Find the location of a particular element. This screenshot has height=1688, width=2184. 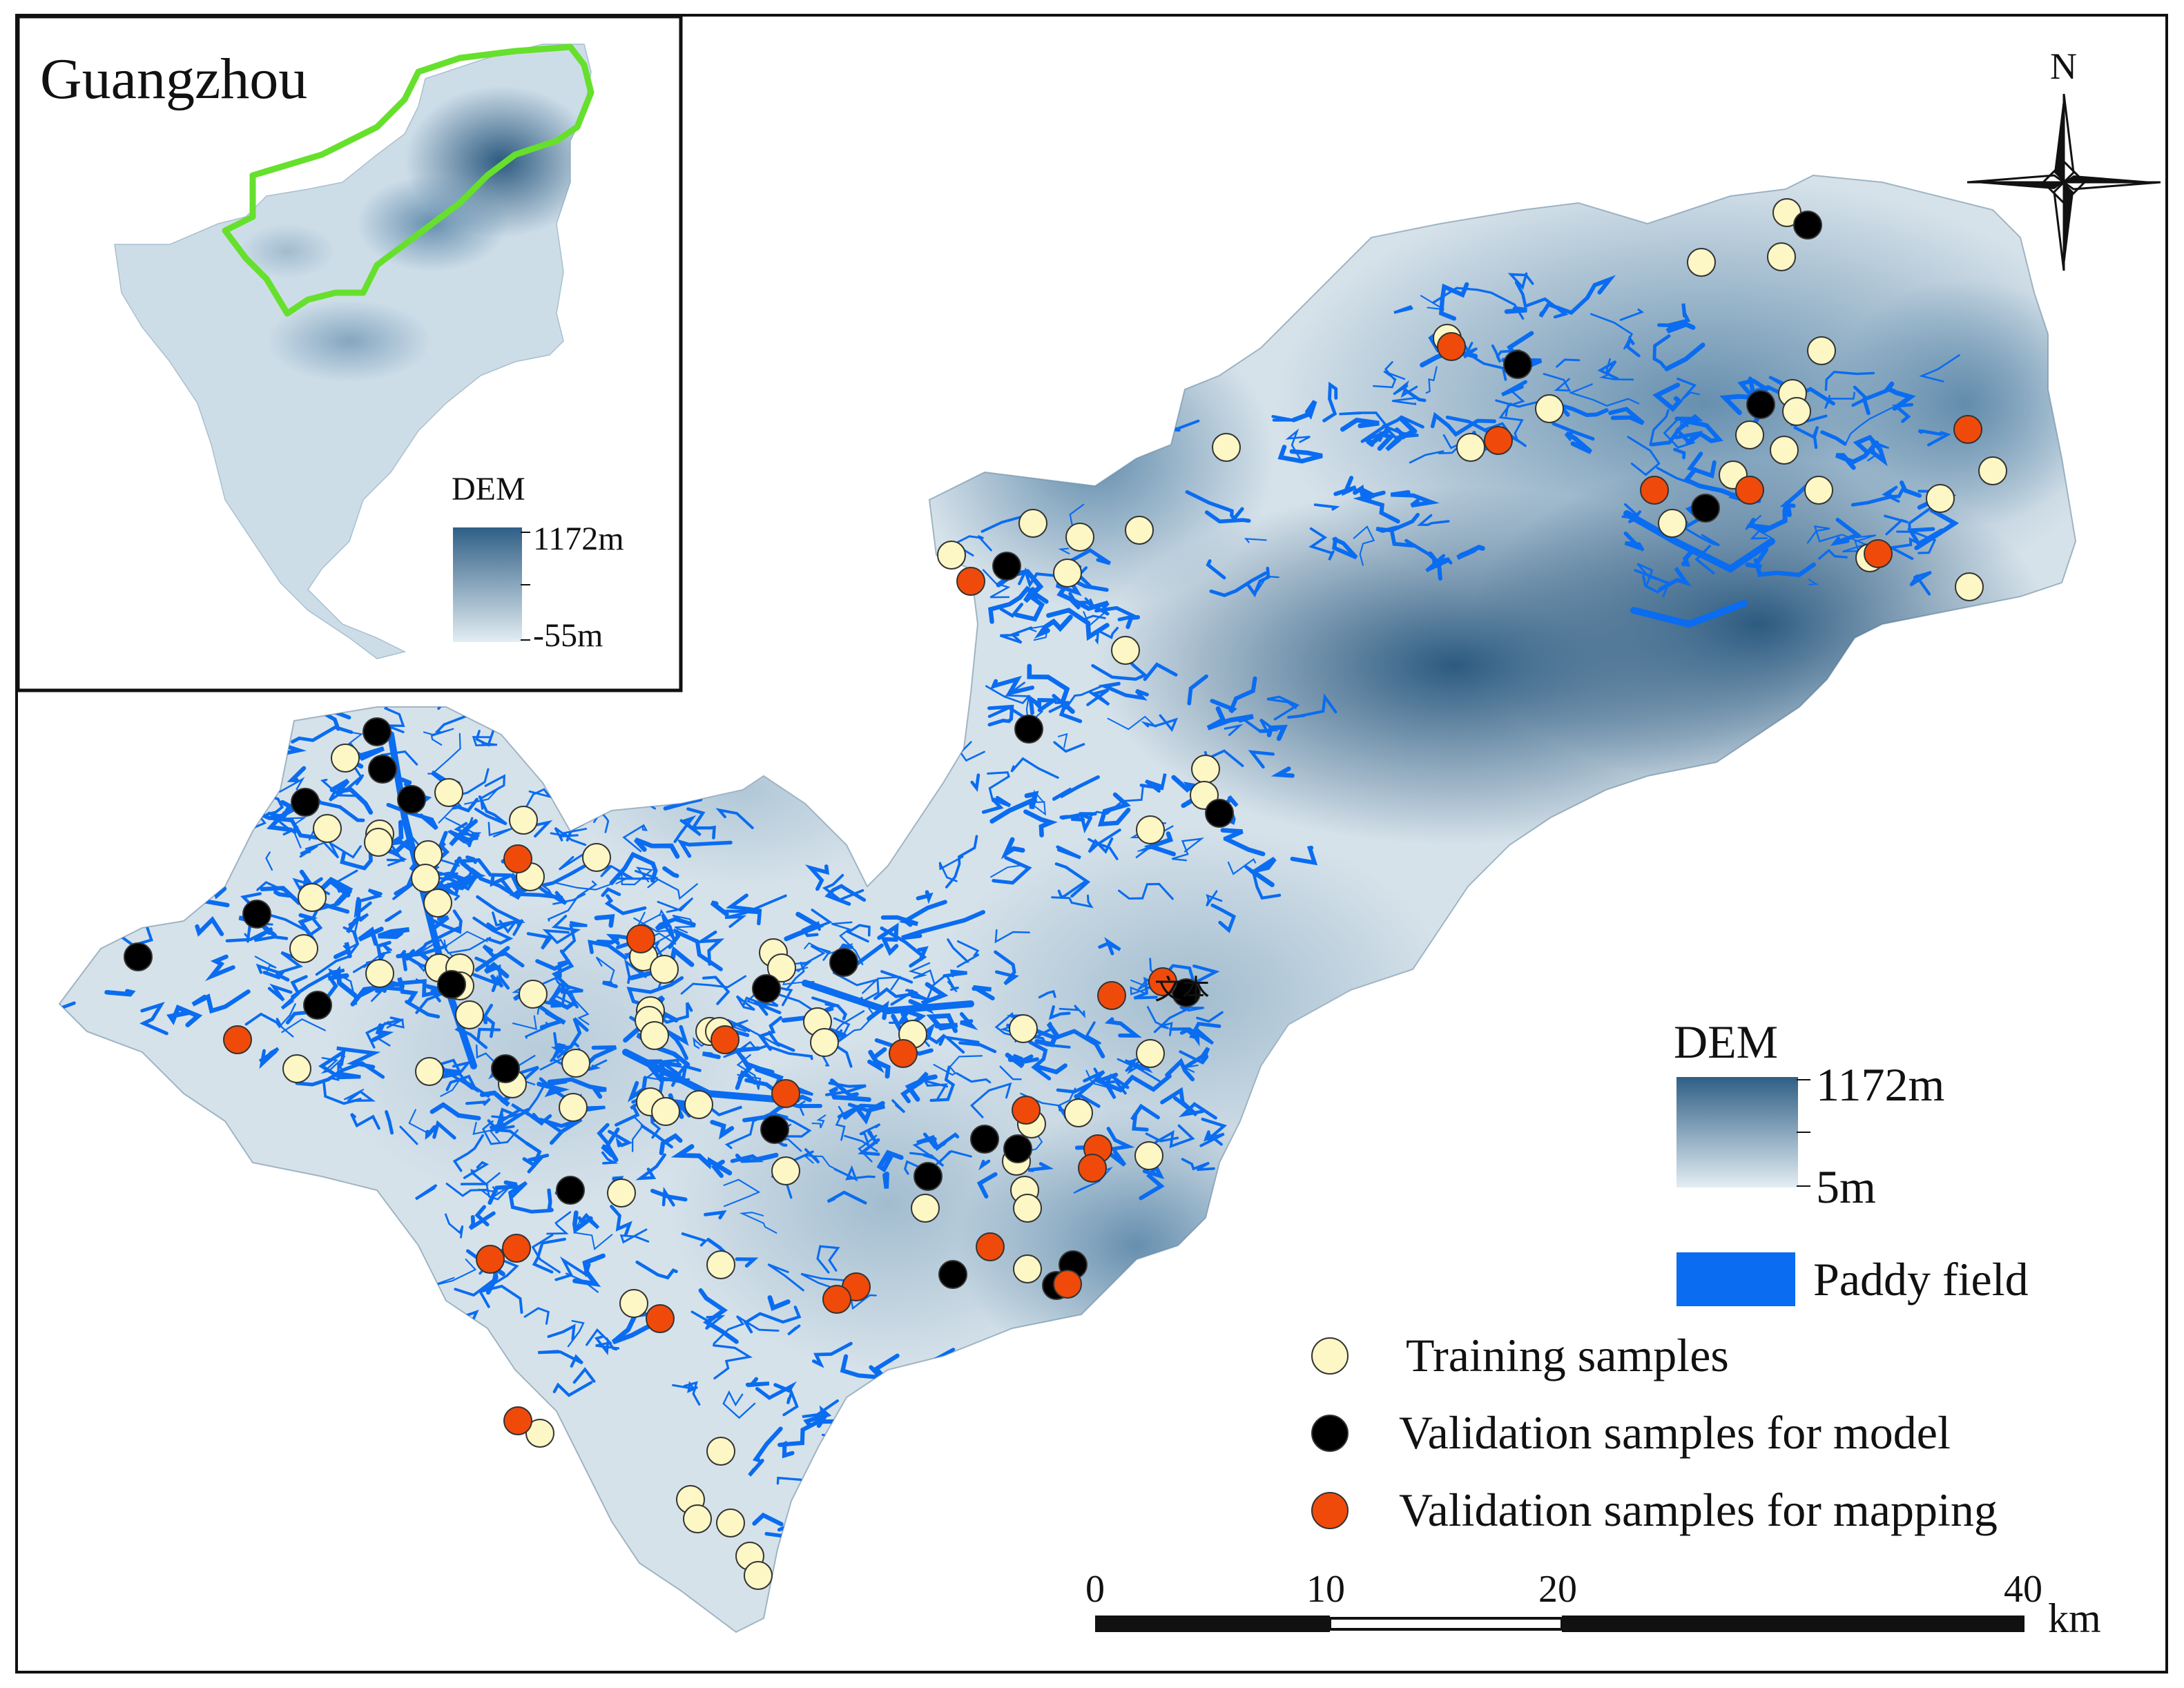

scale-tick-40: 40 is located at coordinates (2023, 1589).